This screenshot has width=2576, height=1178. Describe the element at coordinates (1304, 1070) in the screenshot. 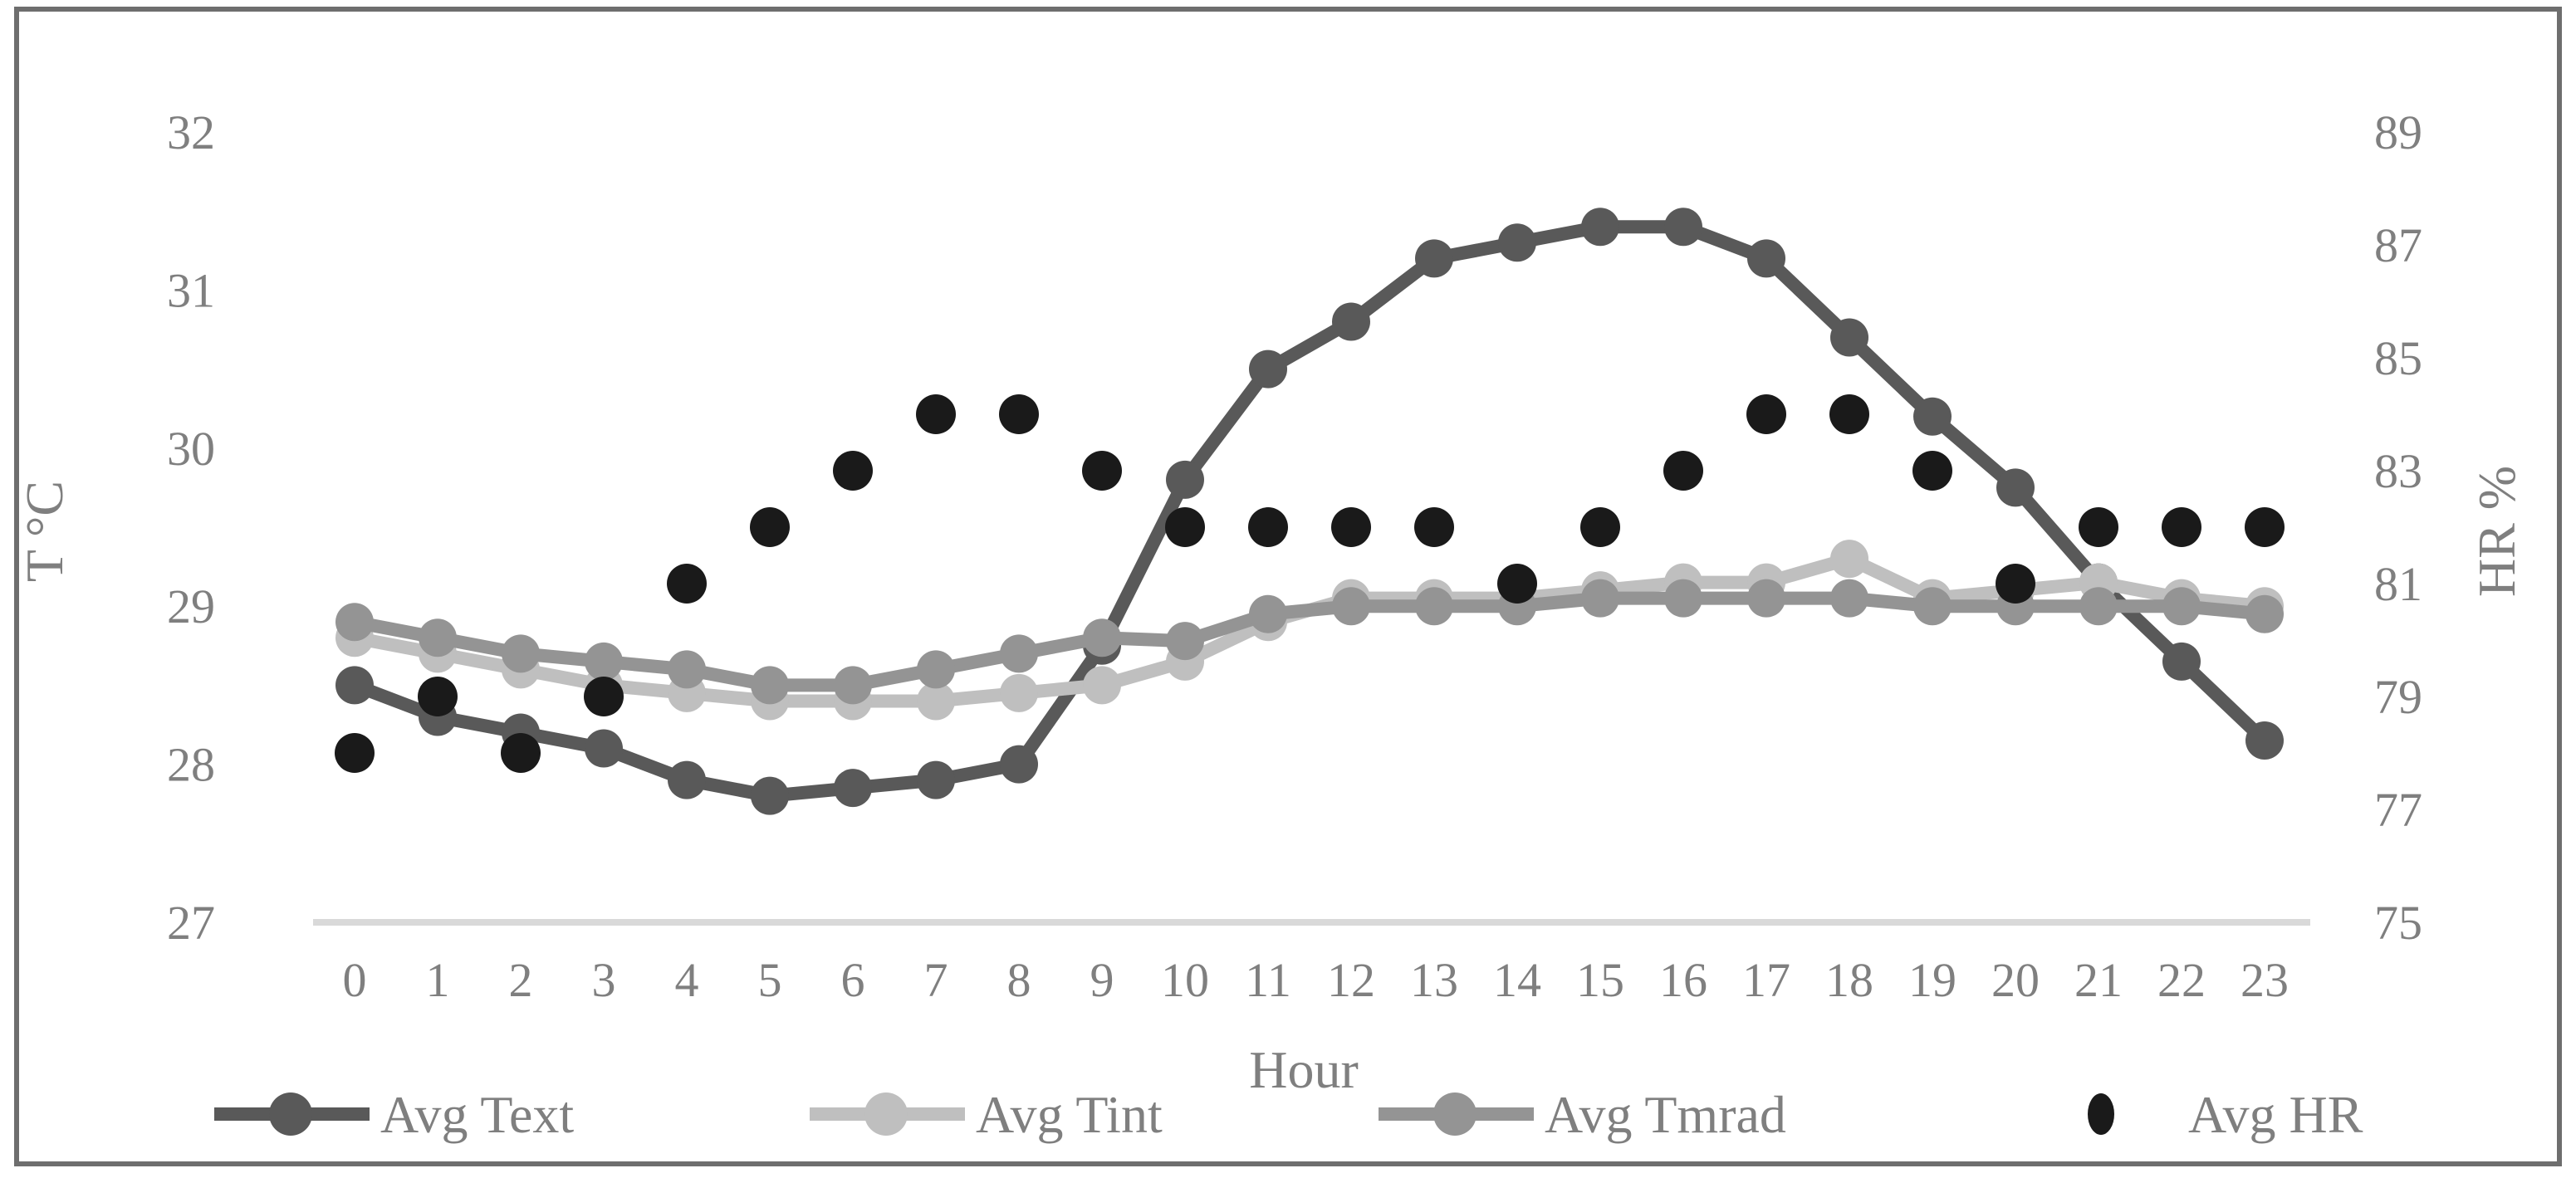

I see `x-axis-title: Hour` at that location.